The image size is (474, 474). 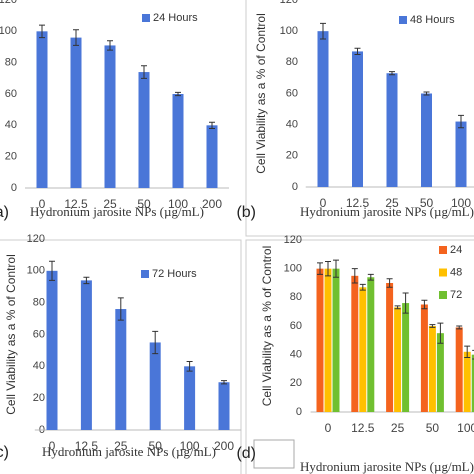 What do you see at coordinates (456, 295) in the screenshot?
I see `legend-label: 72` at bounding box center [456, 295].